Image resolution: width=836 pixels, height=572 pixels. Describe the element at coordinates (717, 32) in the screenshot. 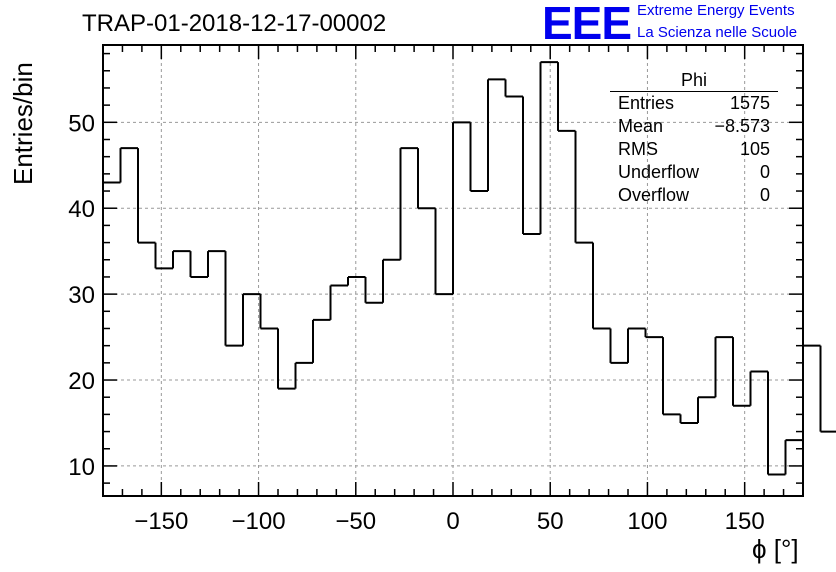

I see `org-subtitle: La Scienza nelle Scuole` at that location.